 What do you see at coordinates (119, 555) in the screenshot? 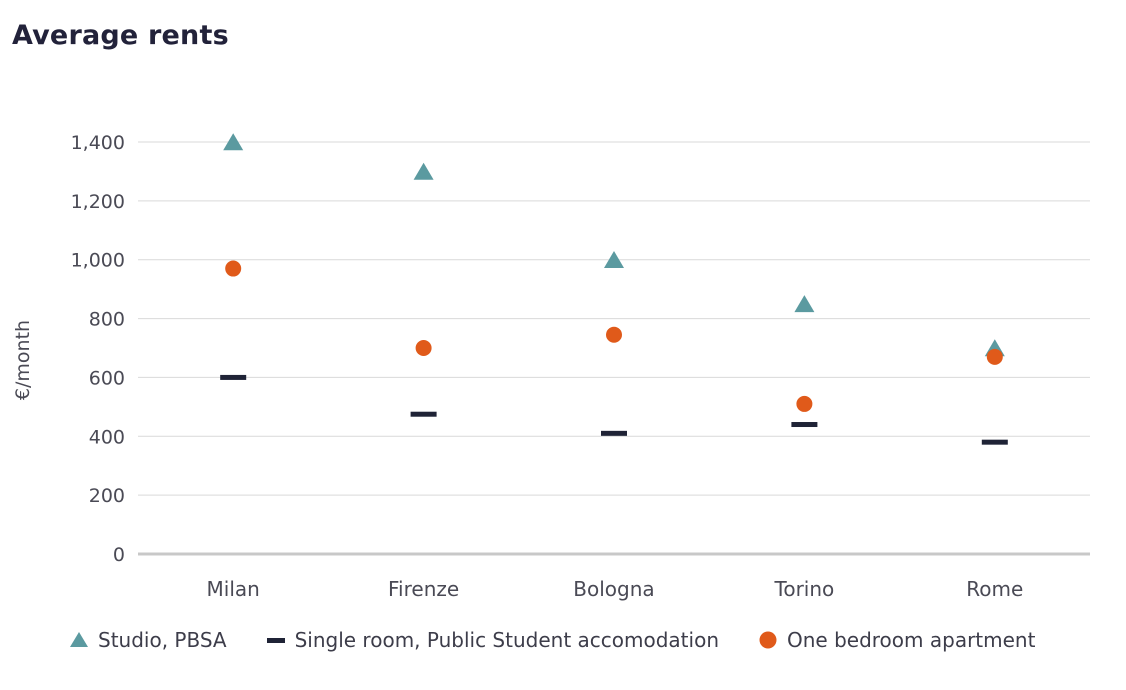
I see `y-tick-label: 0` at bounding box center [119, 555].